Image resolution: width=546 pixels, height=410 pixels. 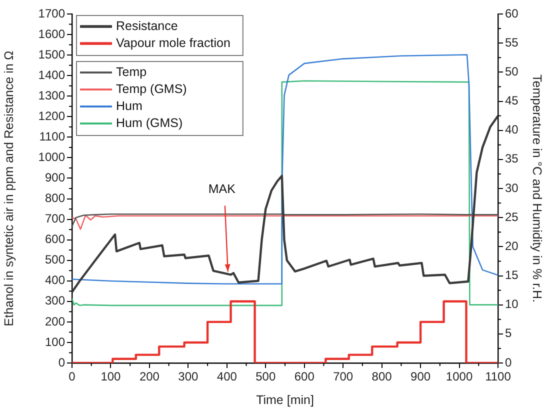 I want to click on y-tick-label: 0, so click(x=62, y=362).